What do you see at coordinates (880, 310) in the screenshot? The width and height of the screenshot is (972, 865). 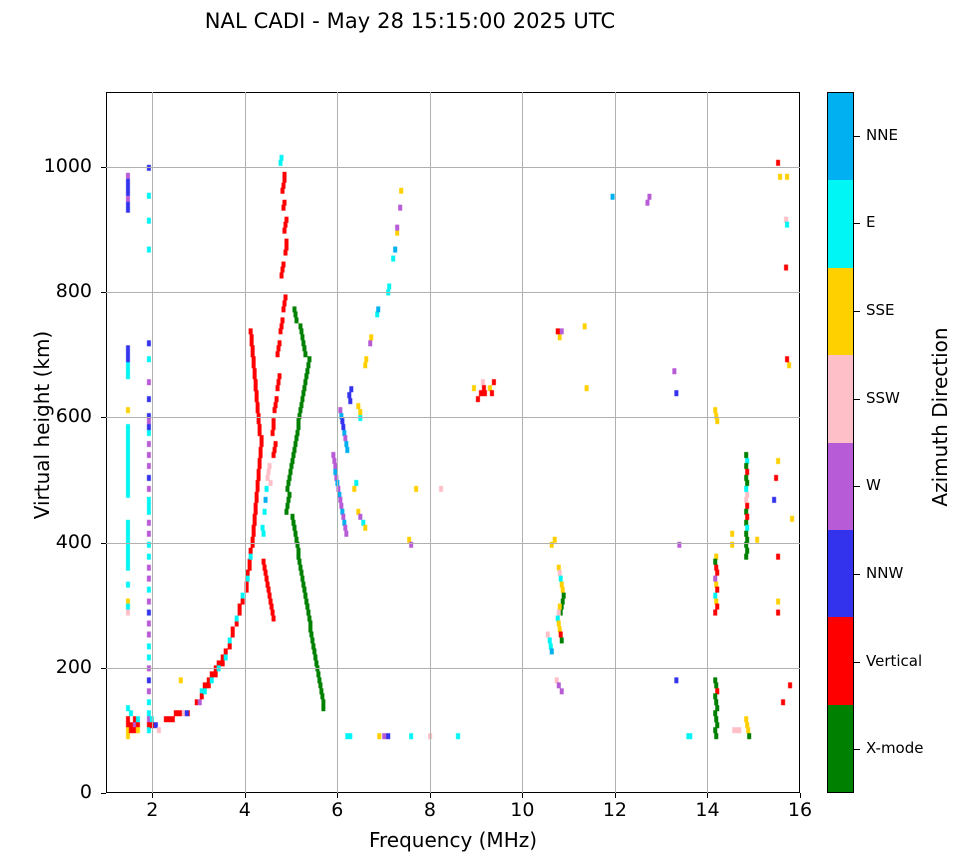 I see `colorbar-label-sse: SSE` at bounding box center [880, 310].